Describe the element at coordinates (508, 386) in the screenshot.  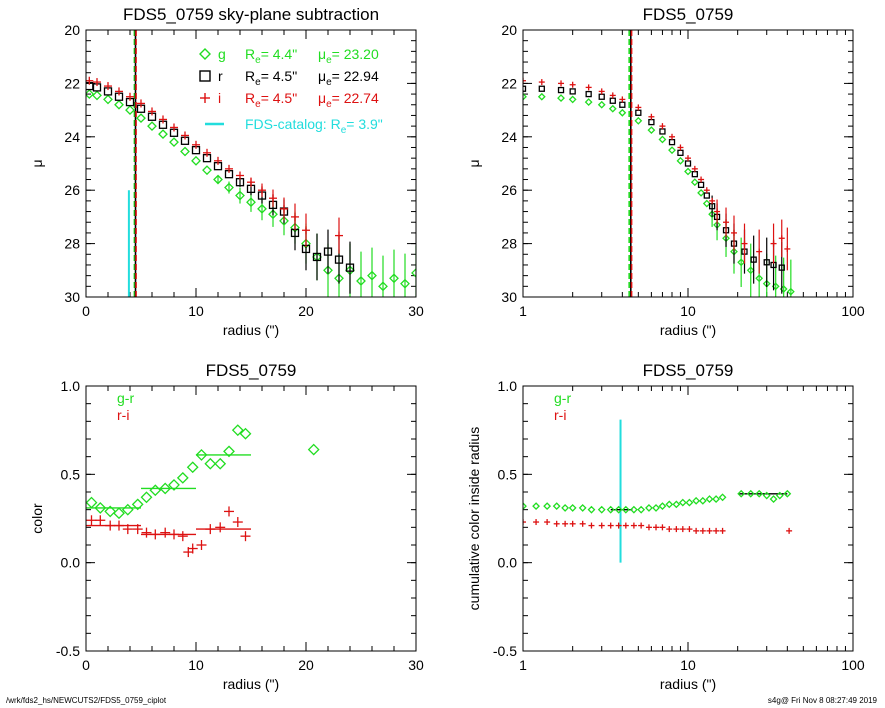
I see `y-tick-label: 1.0` at that location.